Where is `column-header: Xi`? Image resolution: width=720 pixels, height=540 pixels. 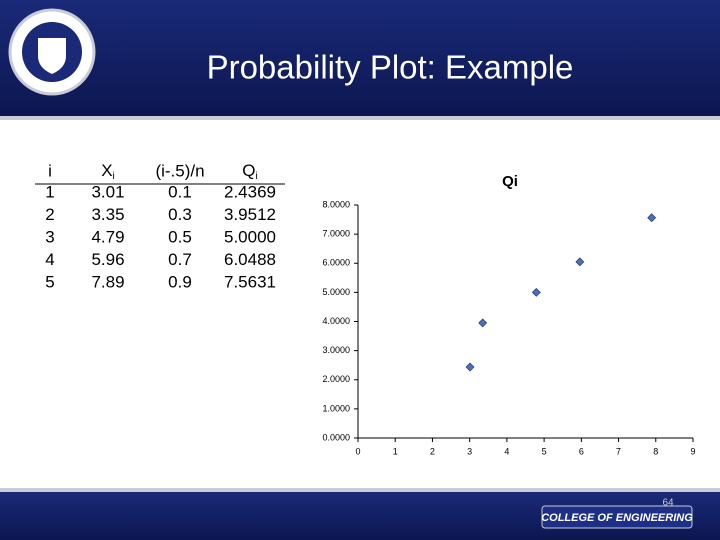 column-header: Xi is located at coordinates (108, 171).